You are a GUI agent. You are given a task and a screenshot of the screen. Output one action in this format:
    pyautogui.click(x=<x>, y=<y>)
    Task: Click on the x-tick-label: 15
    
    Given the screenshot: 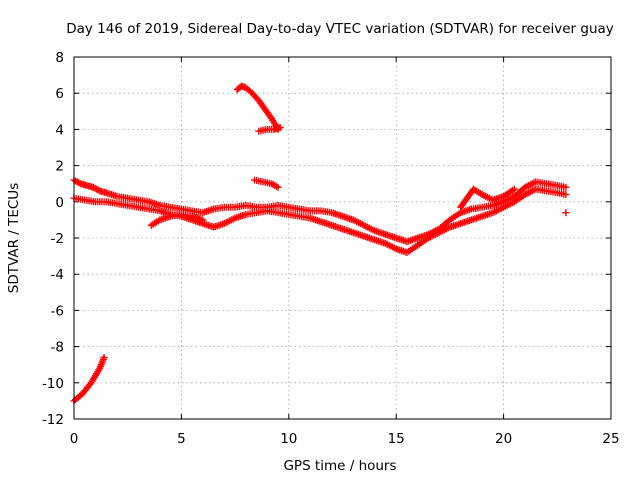 What is the action you would take?
    pyautogui.click(x=396, y=439)
    